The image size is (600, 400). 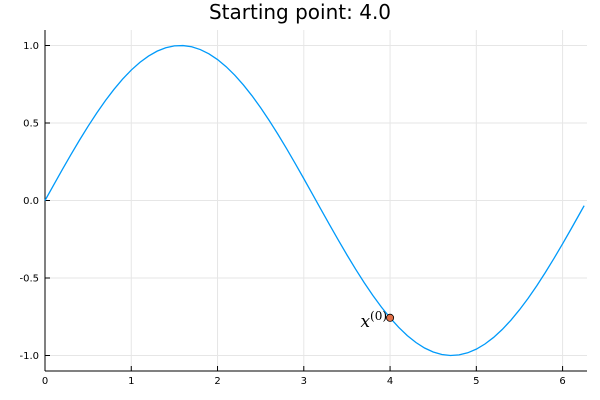 What do you see at coordinates (300, 12) in the screenshot?
I see `chart-title: Starting point: 4.0` at bounding box center [300, 12].